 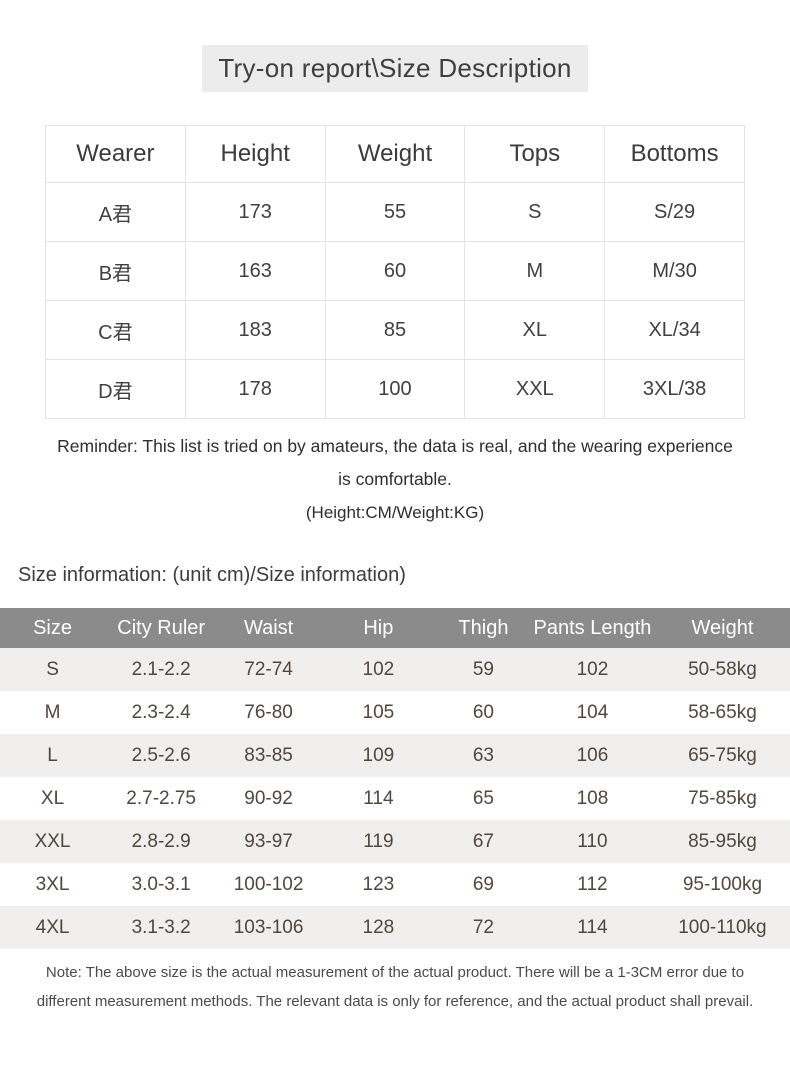 I want to click on size-cell: XL, so click(x=52, y=798).